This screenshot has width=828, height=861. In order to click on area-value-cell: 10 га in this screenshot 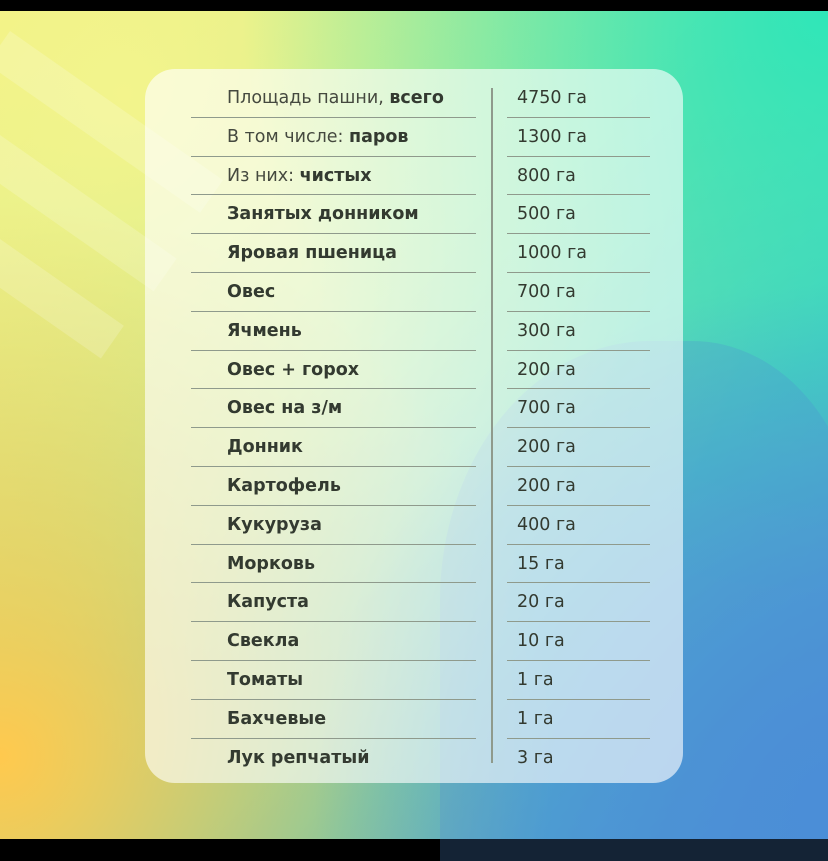, I will do `click(578, 641)`.